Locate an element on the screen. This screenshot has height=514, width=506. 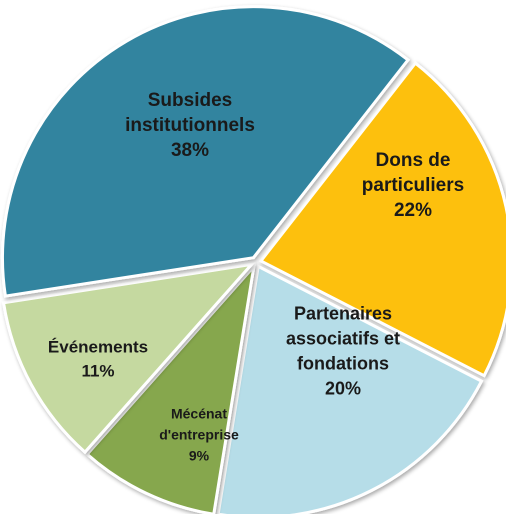
slice-value-label: 20% is located at coordinates (343, 388).